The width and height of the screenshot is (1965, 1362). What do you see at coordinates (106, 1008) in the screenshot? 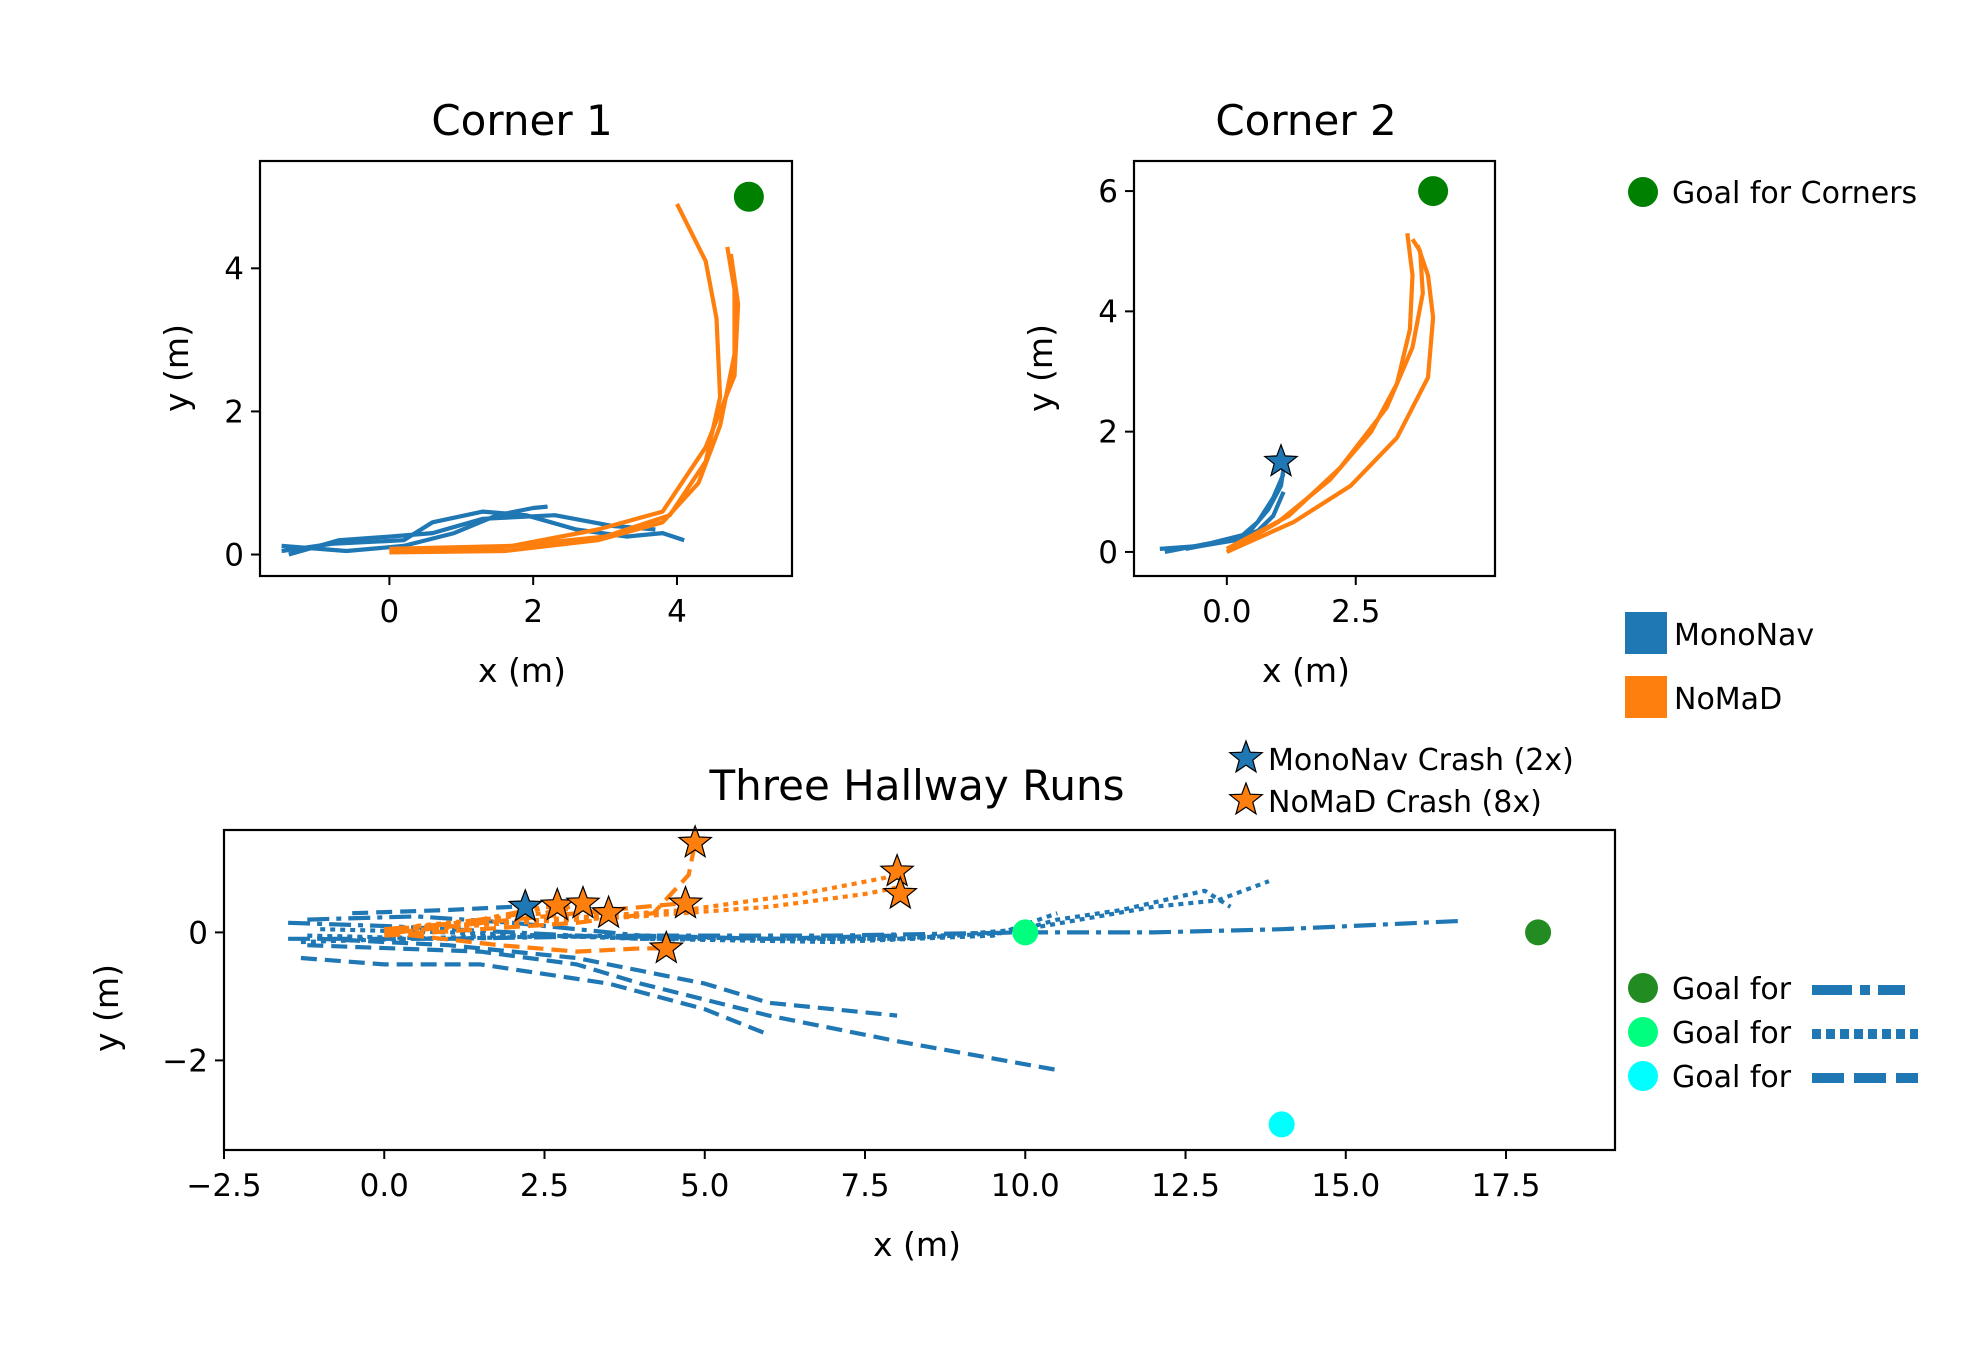
I see `hallway-ylabel: y (m)` at bounding box center [106, 1008].